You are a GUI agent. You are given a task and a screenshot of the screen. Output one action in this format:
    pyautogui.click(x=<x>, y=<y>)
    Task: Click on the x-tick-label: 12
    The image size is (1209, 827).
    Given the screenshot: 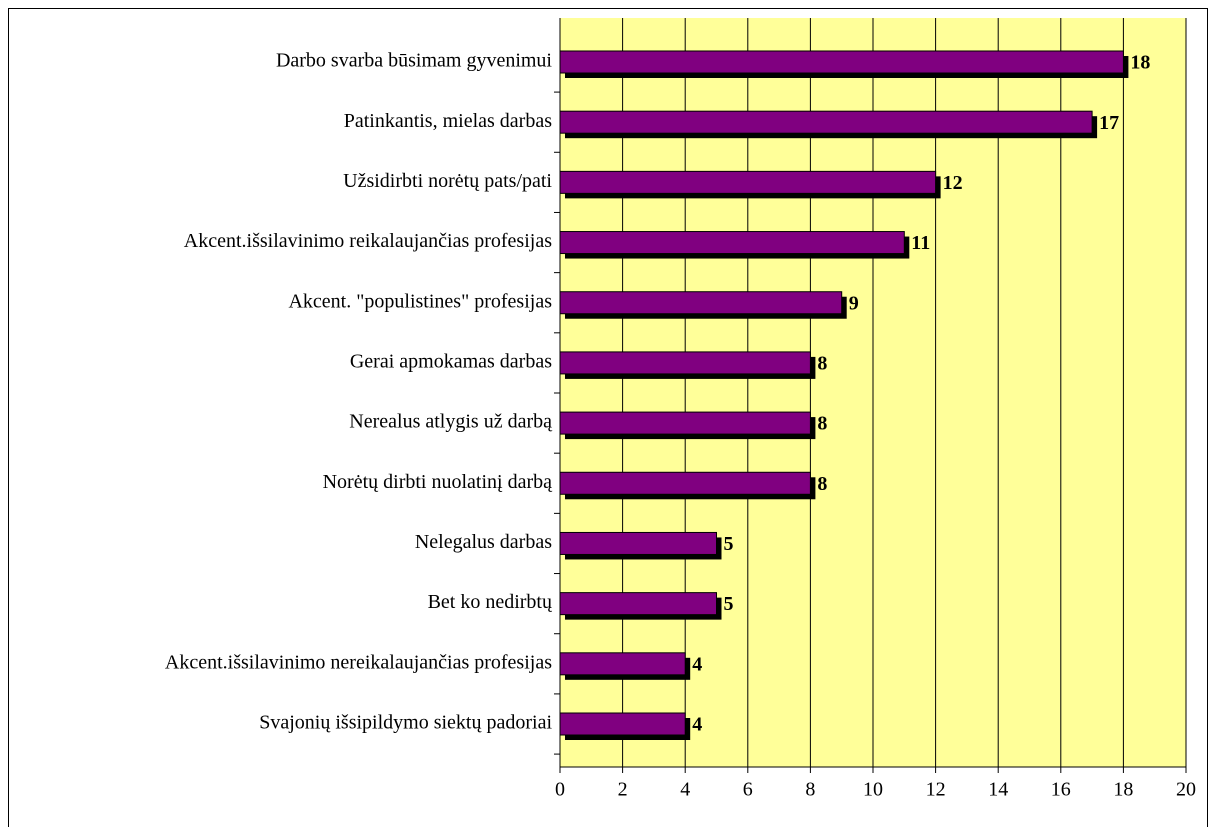 What is the action you would take?
    pyautogui.click(x=936, y=790)
    